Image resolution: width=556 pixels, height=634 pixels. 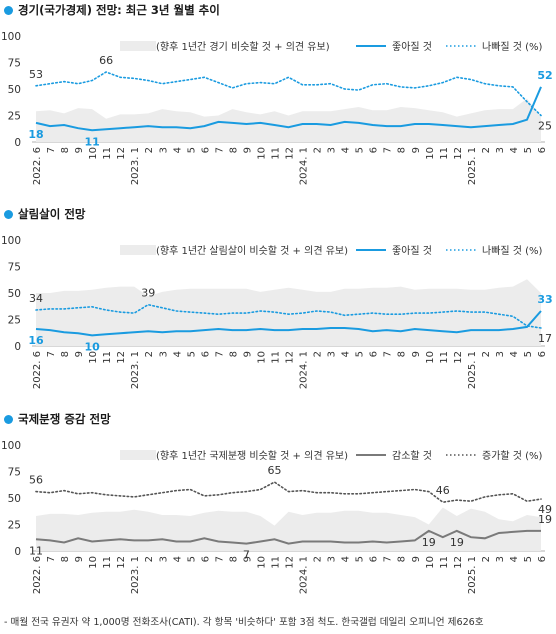 What do you see at coordinates (44, 214) in the screenshot?
I see `section-title-household: 살림살이 전망` at bounding box center [44, 214].